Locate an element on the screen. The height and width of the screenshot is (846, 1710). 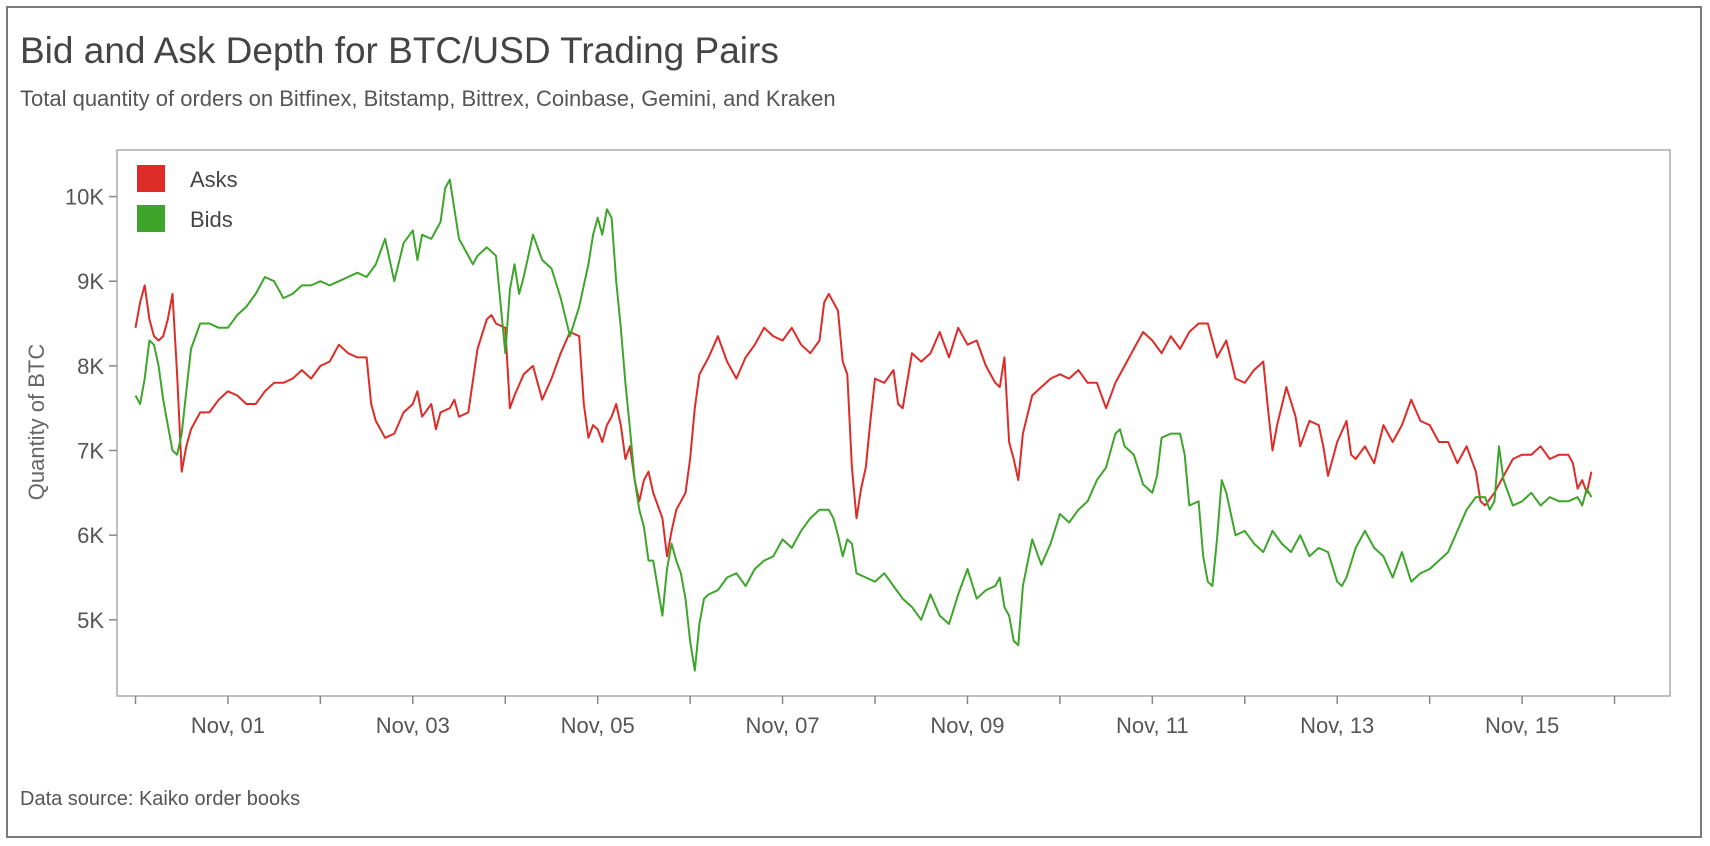
legend: Asks Bids is located at coordinates (187, 198).